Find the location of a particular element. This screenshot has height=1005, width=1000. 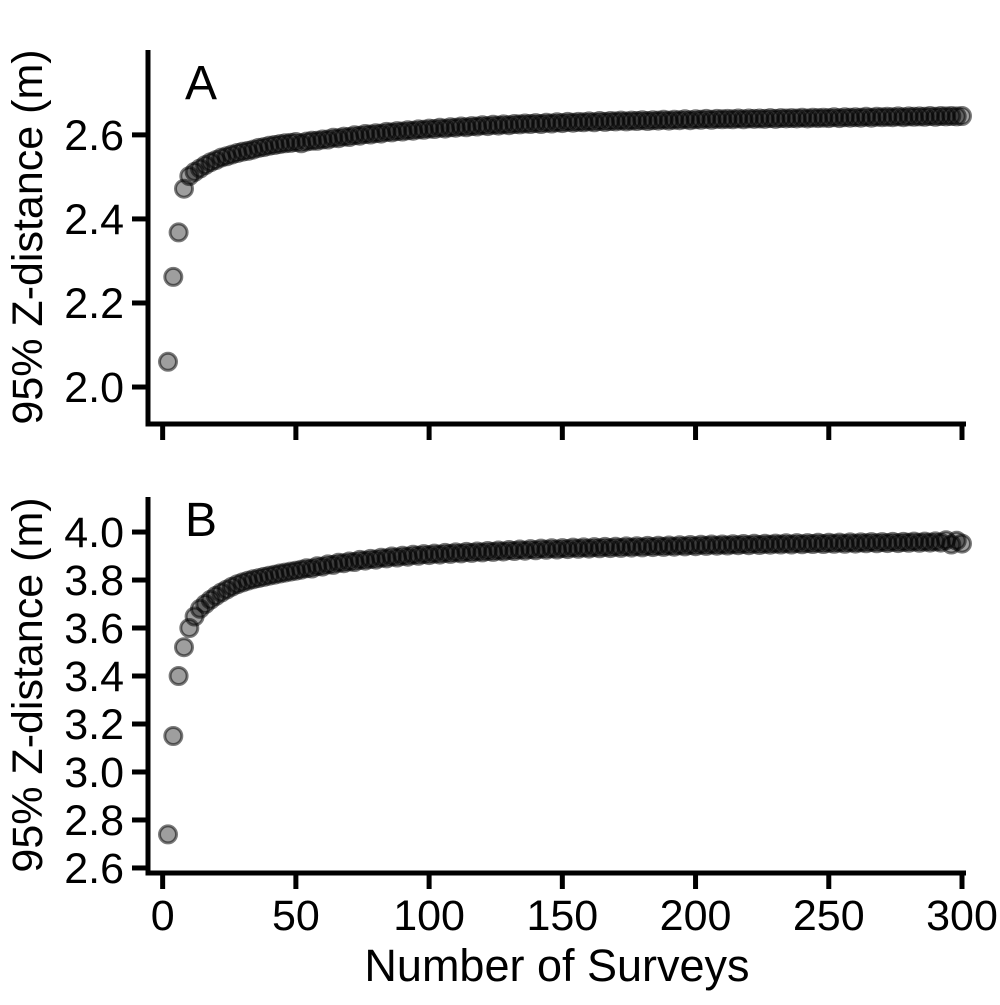

y-tick-label: 3.6 is located at coordinates (94, 629).